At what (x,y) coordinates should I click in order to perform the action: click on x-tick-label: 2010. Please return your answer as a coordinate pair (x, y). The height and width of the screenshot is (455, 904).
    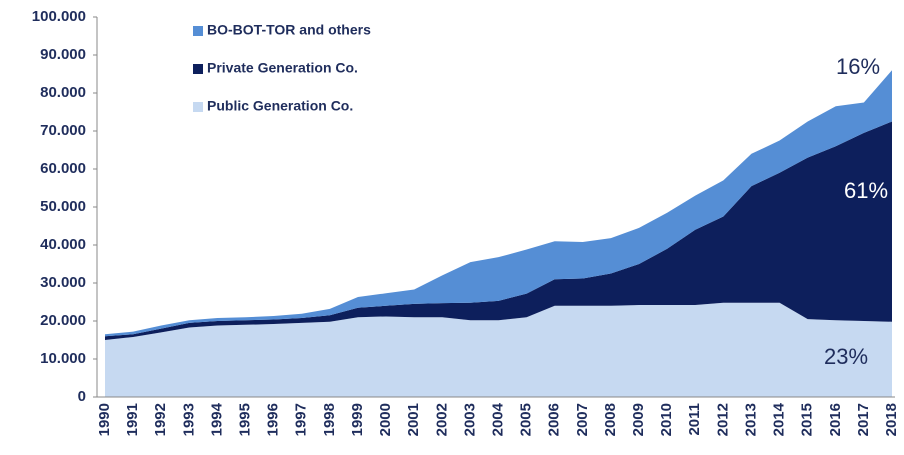
    Looking at the image, I should click on (666, 419).